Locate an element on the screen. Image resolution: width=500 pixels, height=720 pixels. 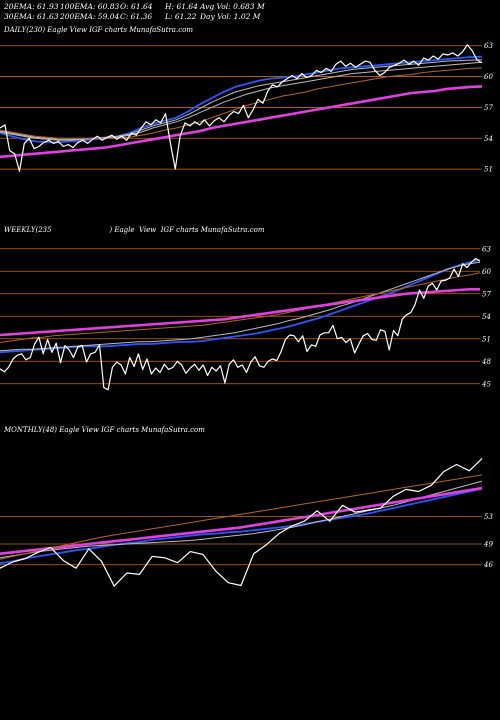
y-tick-label: 46 is located at coordinates (488, 565).